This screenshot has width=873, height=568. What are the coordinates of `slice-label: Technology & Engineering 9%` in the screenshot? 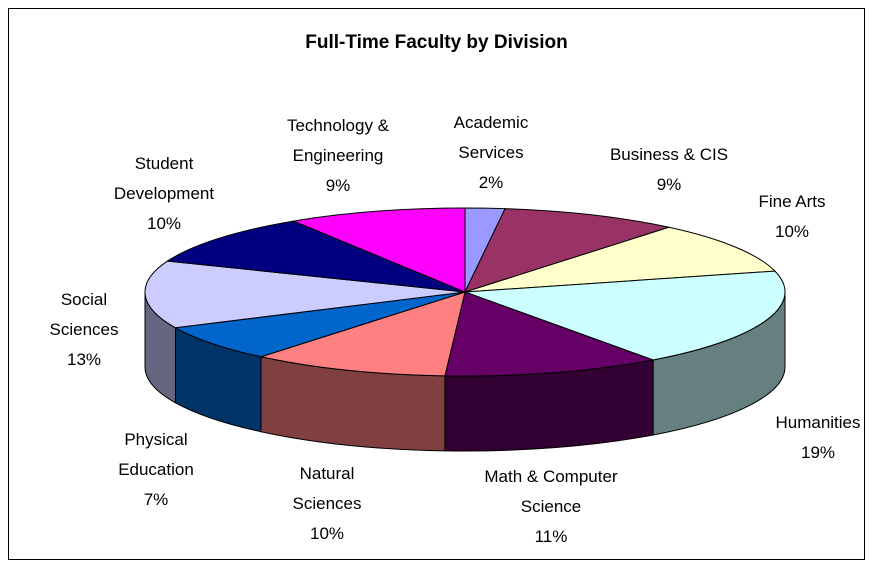 It's located at (338, 156).